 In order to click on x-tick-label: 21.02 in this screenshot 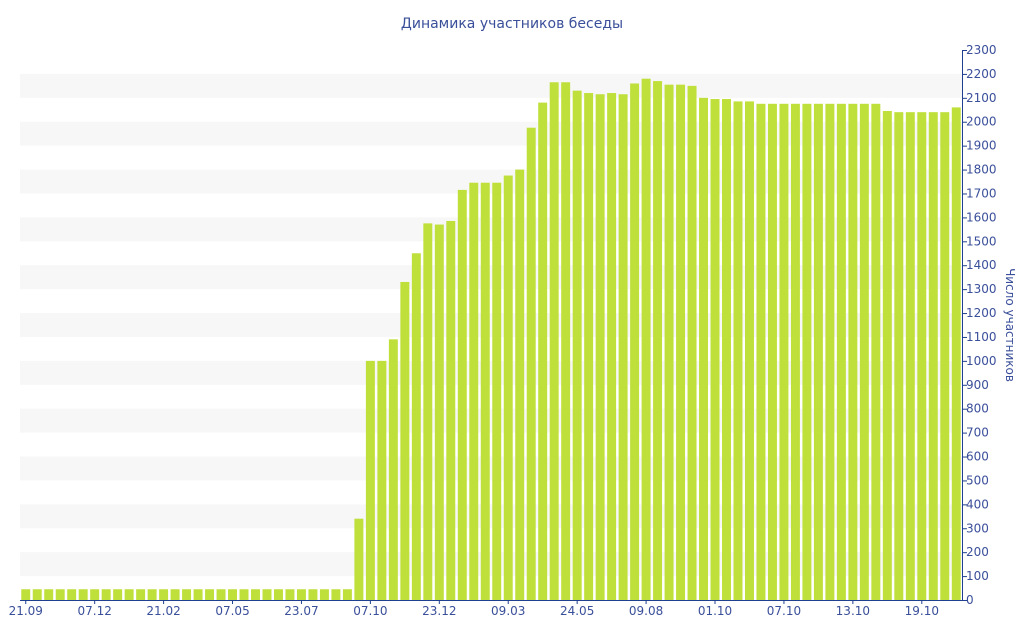, I will do `click(163, 611)`.